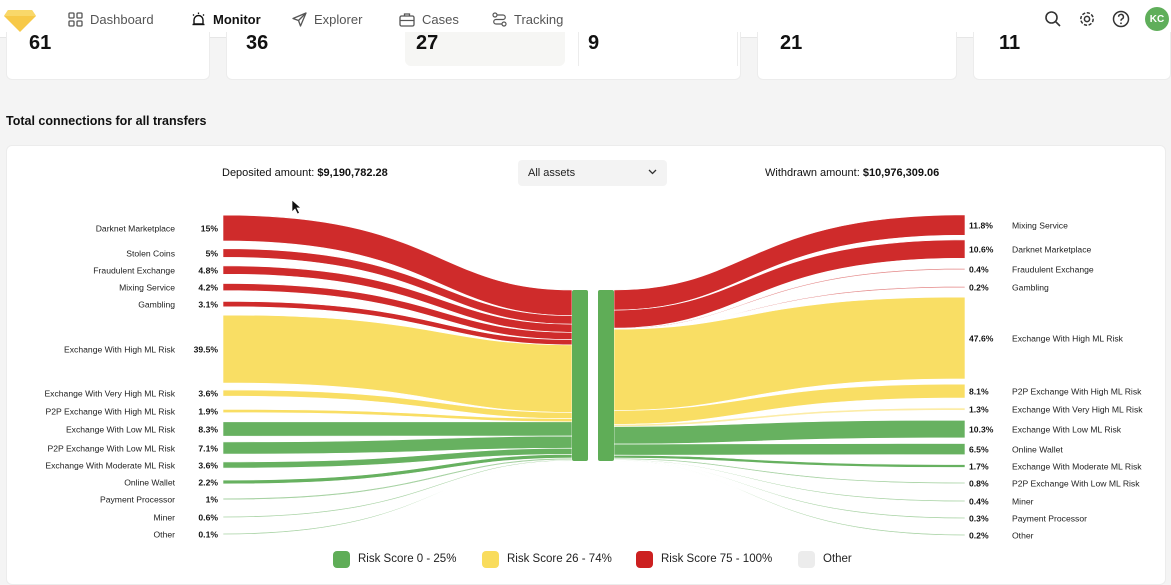 The width and height of the screenshot is (1171, 585). What do you see at coordinates (208, 518) in the screenshot?
I see `flow-percent: 0.6%` at bounding box center [208, 518].